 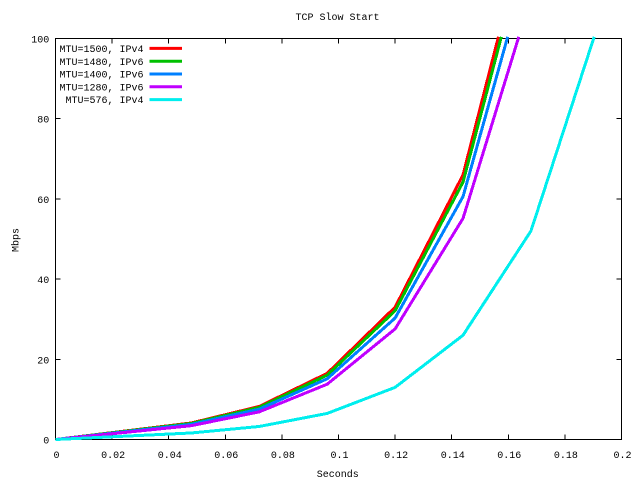 What do you see at coordinates (453, 456) in the screenshot?
I see `svg-text: 0.14` at bounding box center [453, 456].